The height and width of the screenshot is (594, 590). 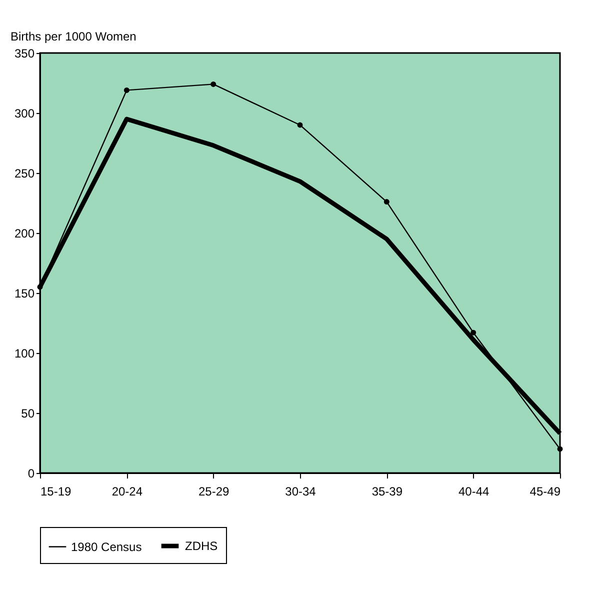 I want to click on x-tick-label: 15-19, so click(x=56, y=491).